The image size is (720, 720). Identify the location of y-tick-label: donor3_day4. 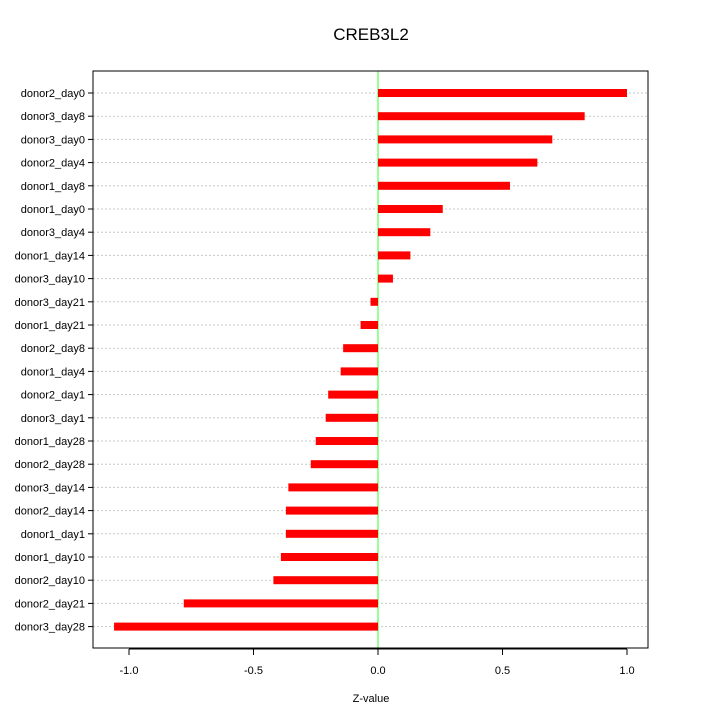
(53, 233).